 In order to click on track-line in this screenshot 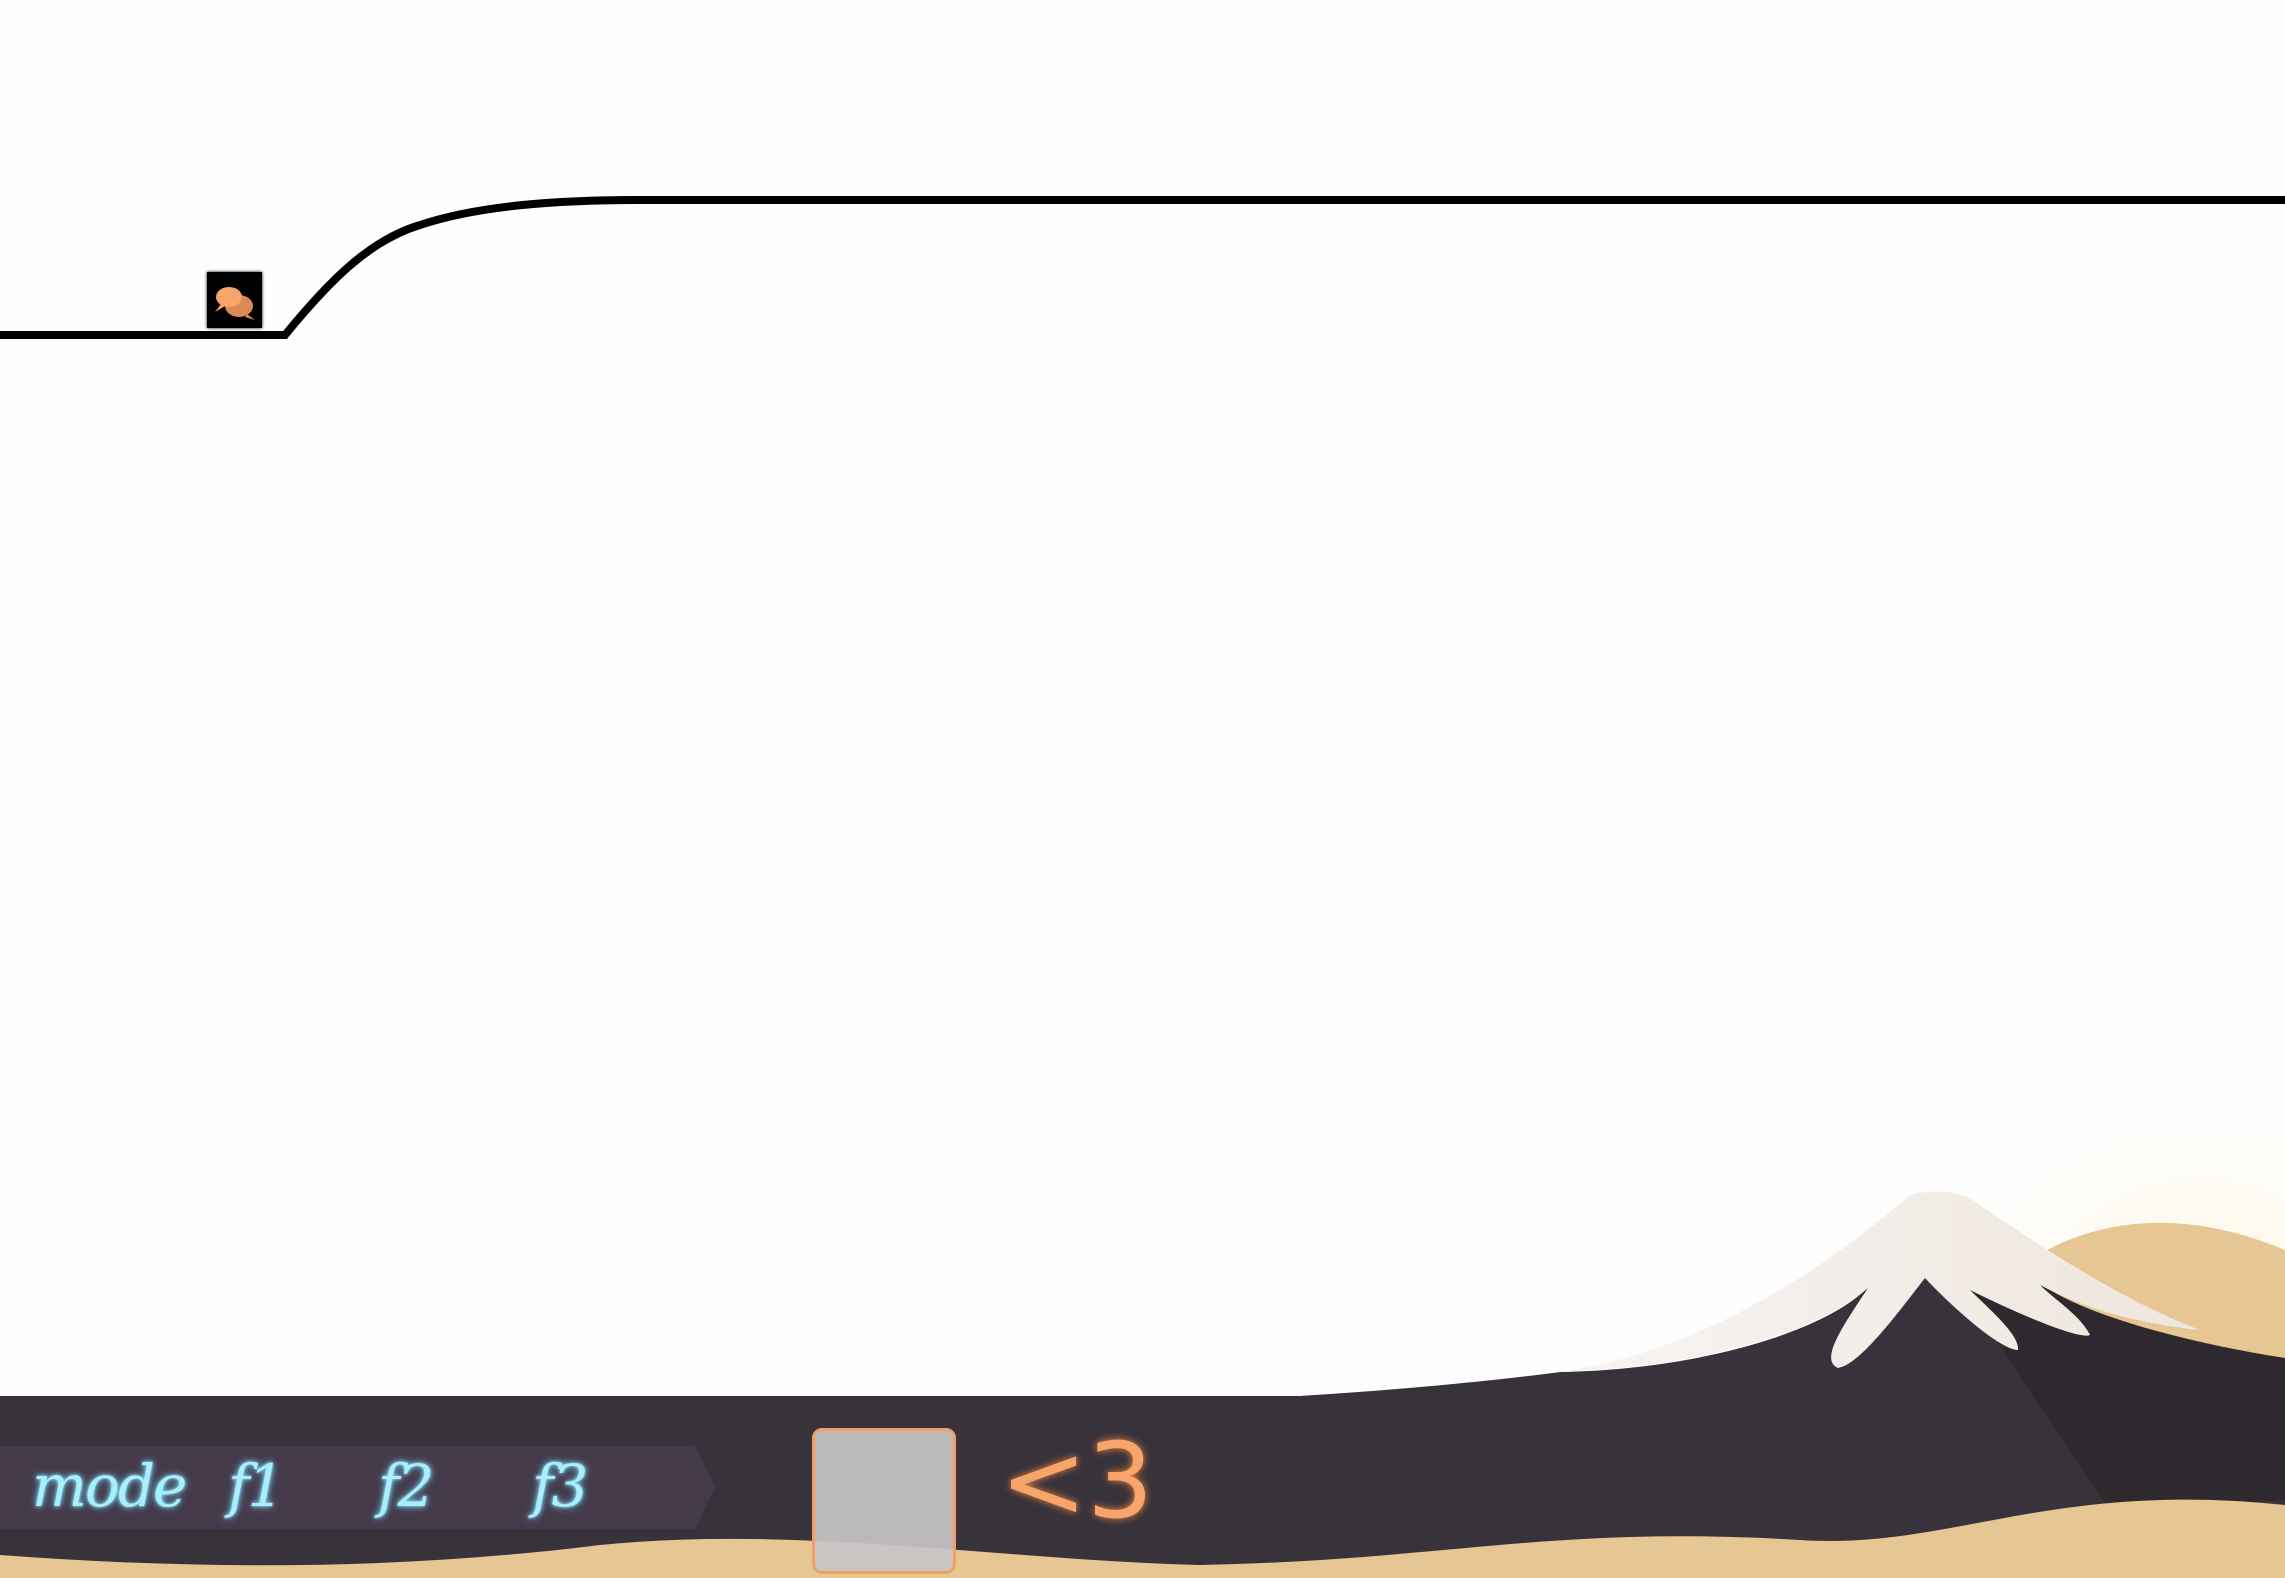, I will do `click(1142, 267)`.